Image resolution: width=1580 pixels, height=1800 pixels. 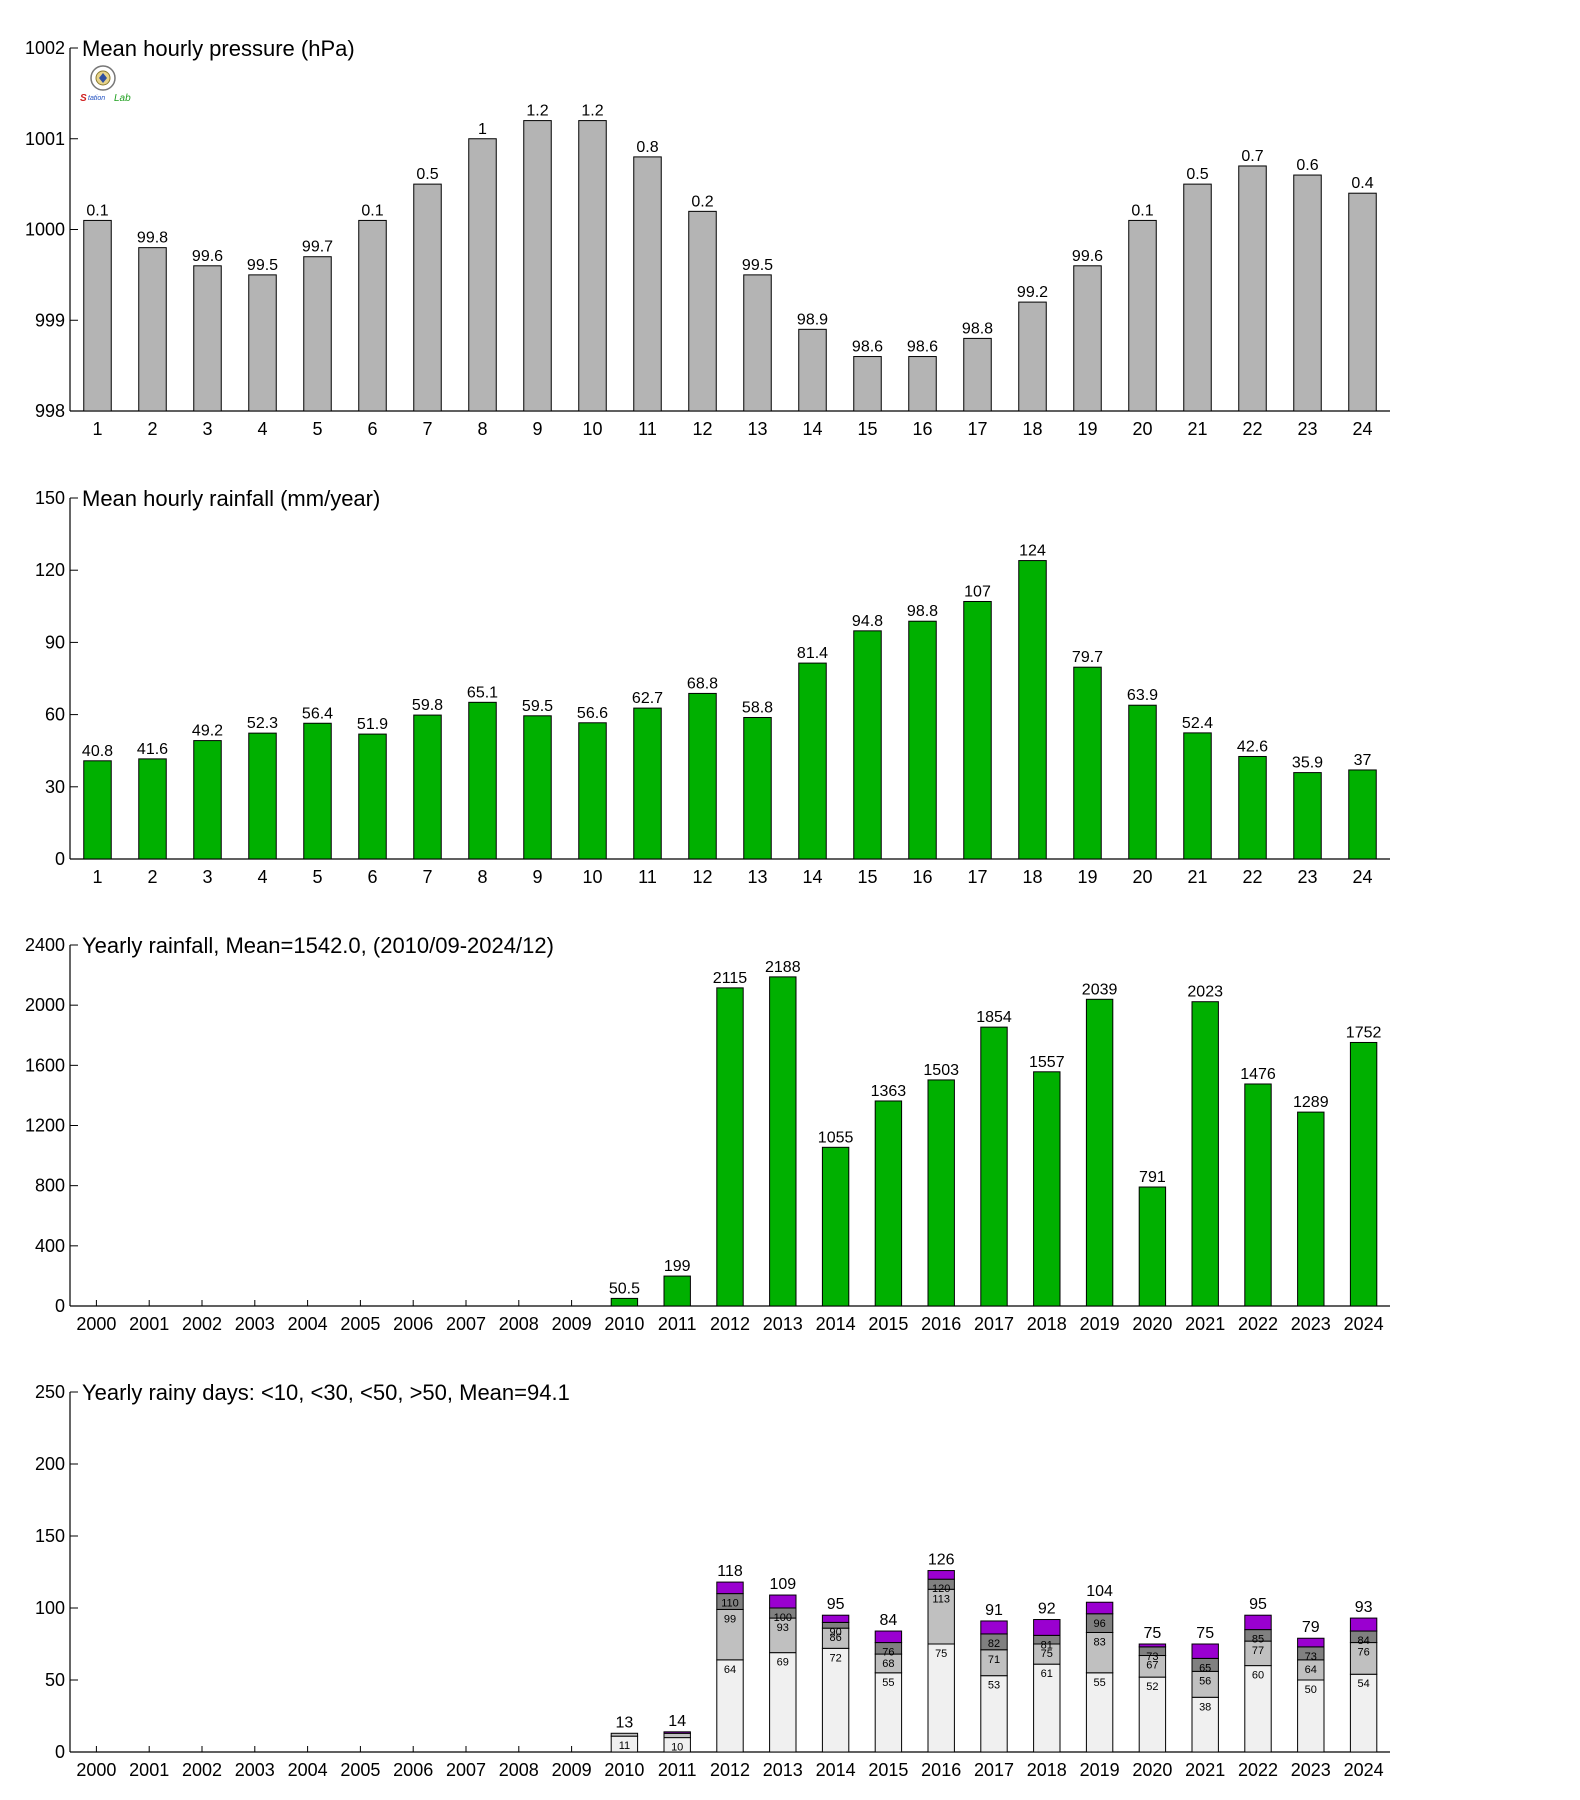 I want to click on data-label: 63.9, so click(x=1142, y=695).